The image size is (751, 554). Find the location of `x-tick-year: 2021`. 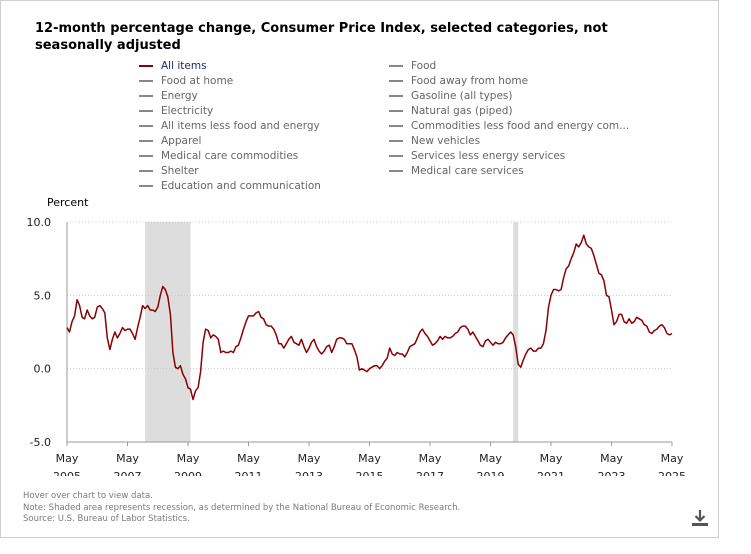

x-tick-year: 2021 is located at coordinates (551, 473).